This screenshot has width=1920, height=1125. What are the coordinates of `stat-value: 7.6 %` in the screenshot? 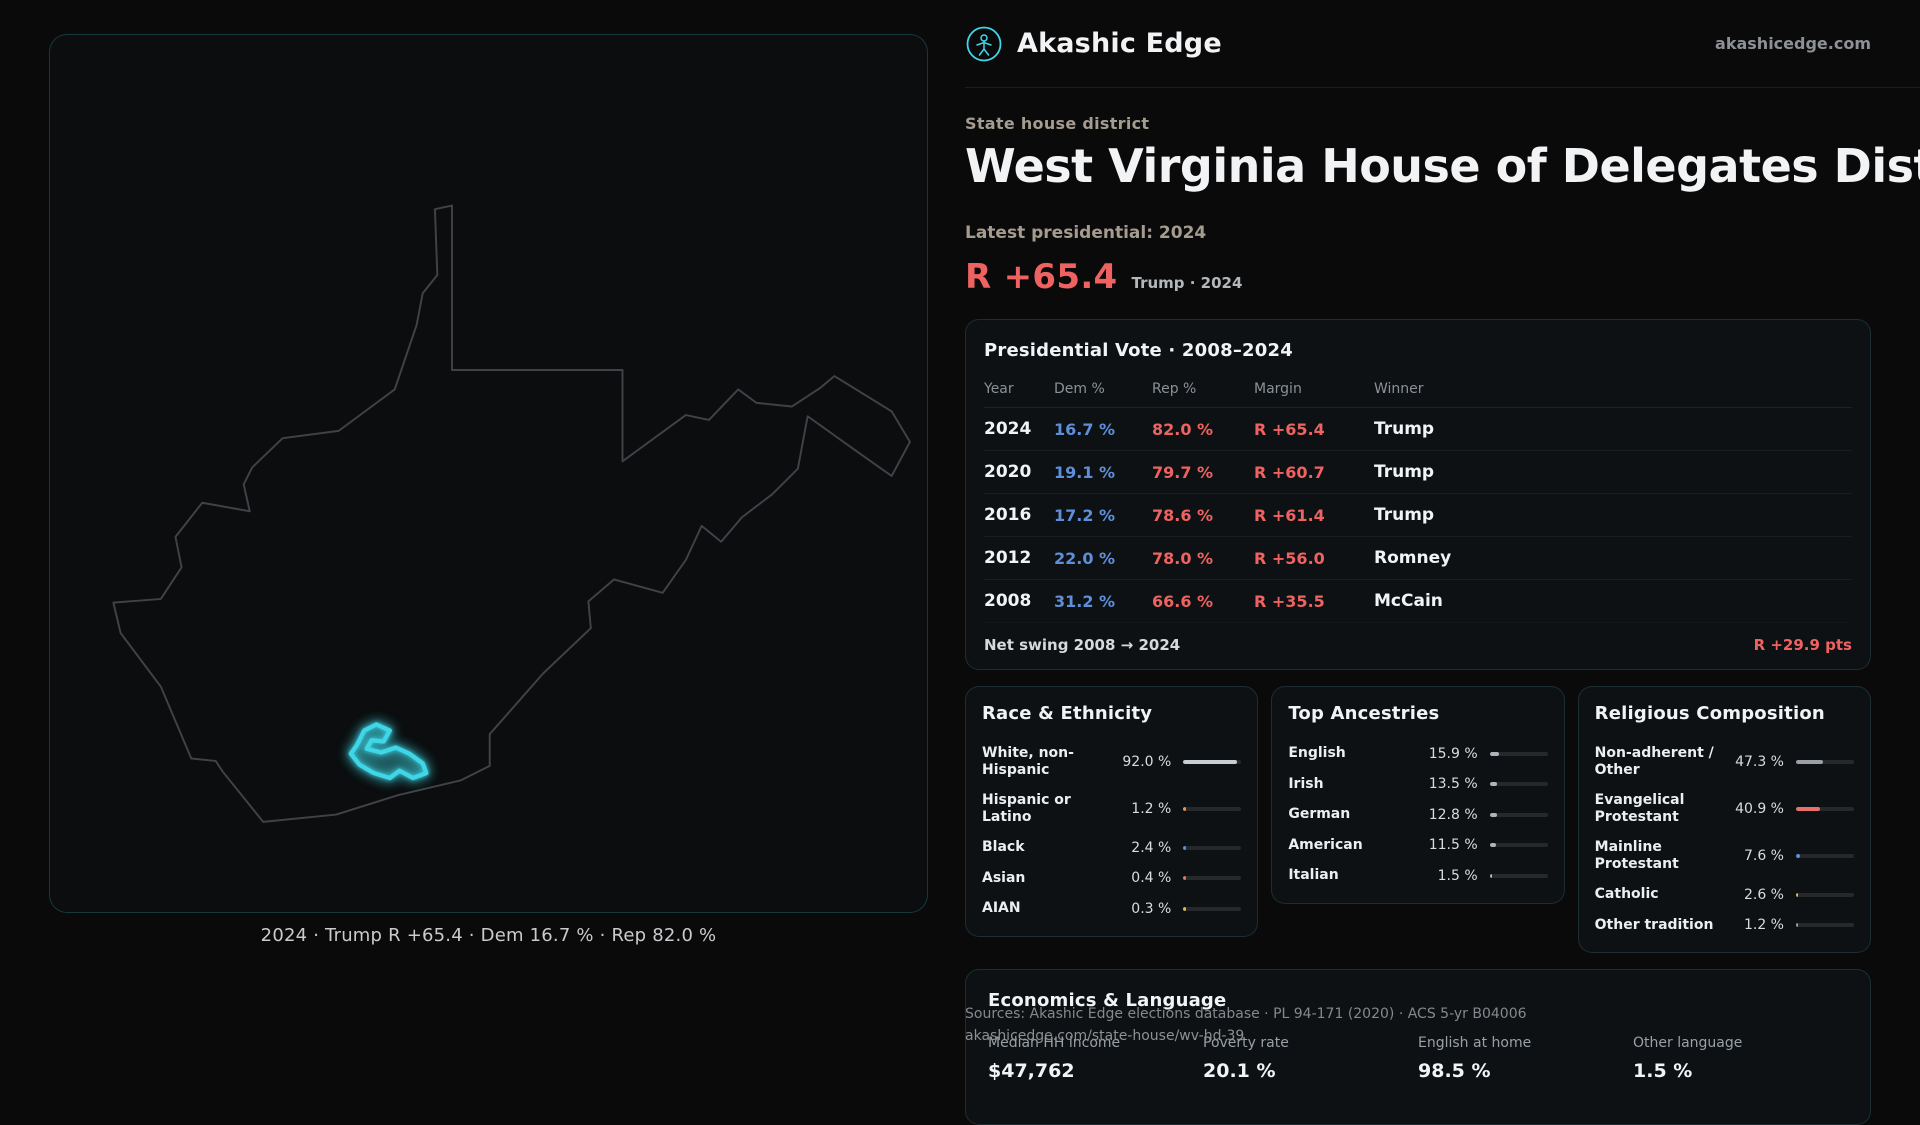 It's located at (1763, 855).